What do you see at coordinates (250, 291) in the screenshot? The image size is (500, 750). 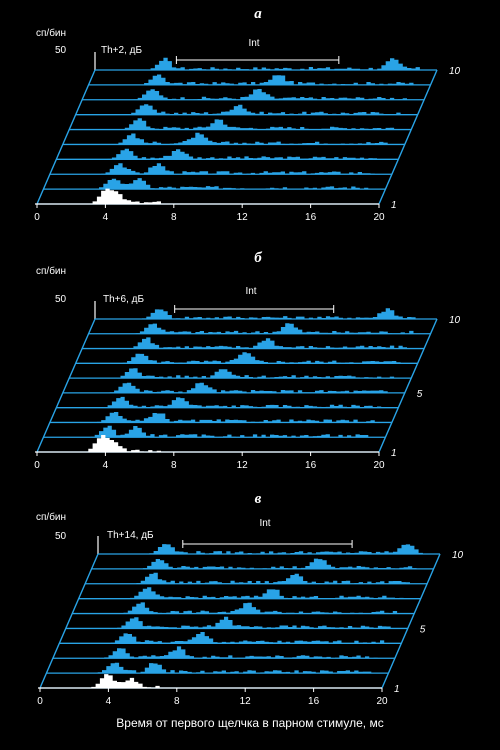 I see `panel-b-int-label: Int` at bounding box center [250, 291].